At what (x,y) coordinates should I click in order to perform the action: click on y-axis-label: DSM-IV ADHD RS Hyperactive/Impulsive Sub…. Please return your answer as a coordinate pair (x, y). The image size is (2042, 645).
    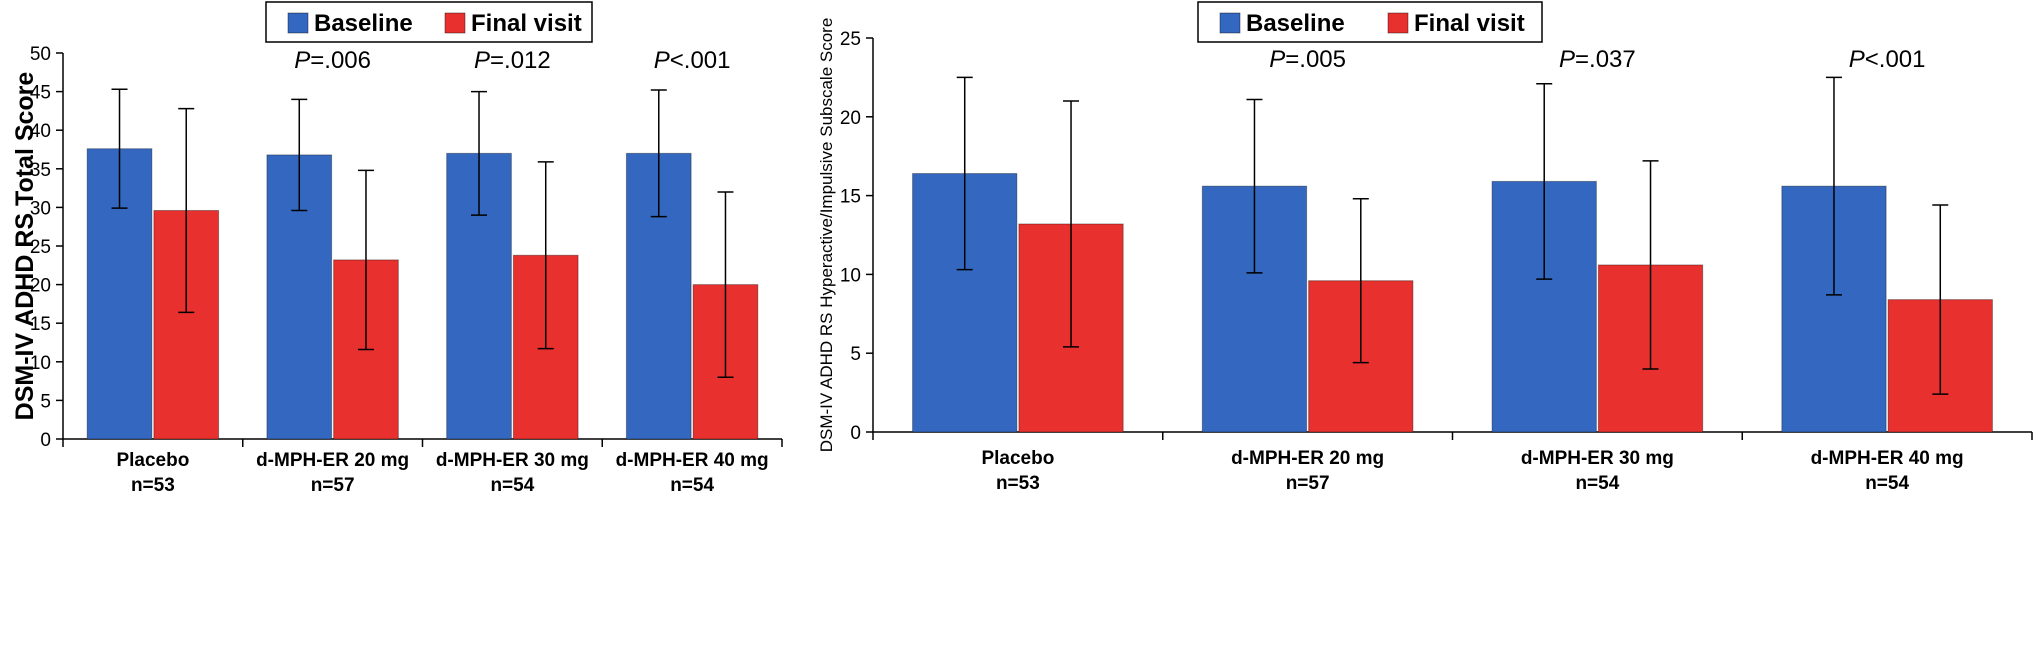
    Looking at the image, I should click on (826, 235).